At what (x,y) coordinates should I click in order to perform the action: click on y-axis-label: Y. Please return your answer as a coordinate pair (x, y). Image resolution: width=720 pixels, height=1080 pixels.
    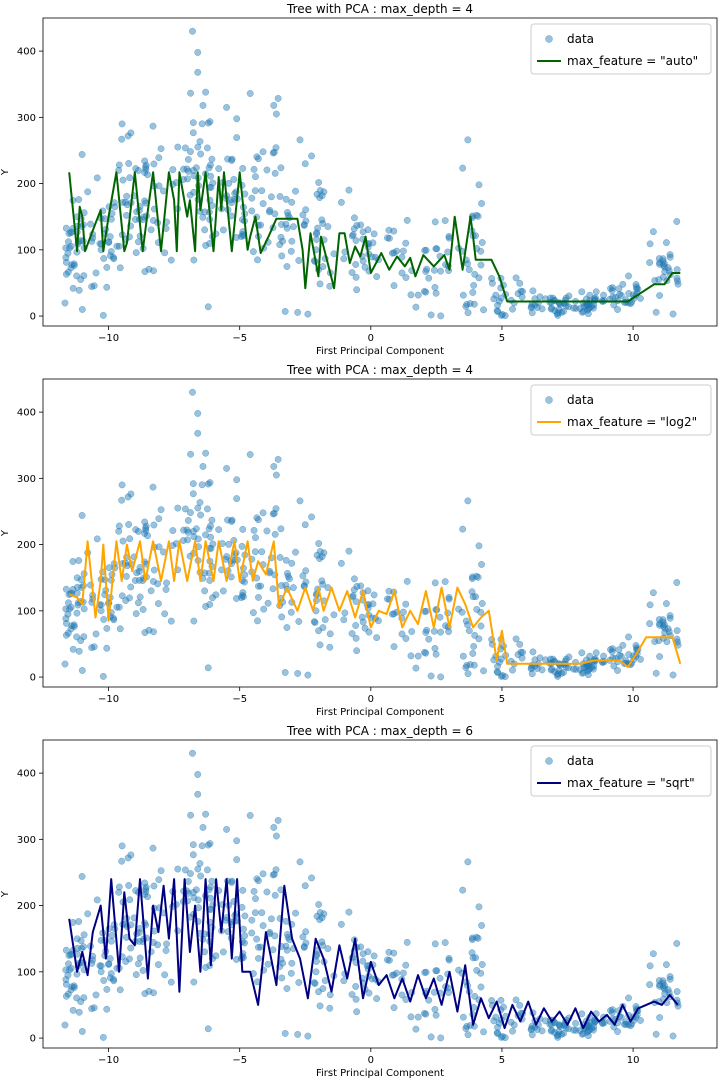
    Looking at the image, I should click on (5, 894).